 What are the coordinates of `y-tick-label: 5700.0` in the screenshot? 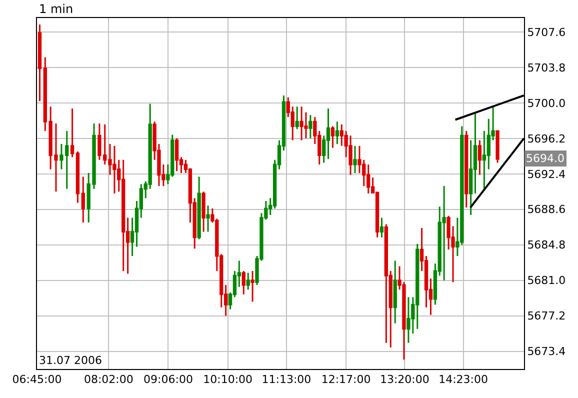 It's located at (546, 103).